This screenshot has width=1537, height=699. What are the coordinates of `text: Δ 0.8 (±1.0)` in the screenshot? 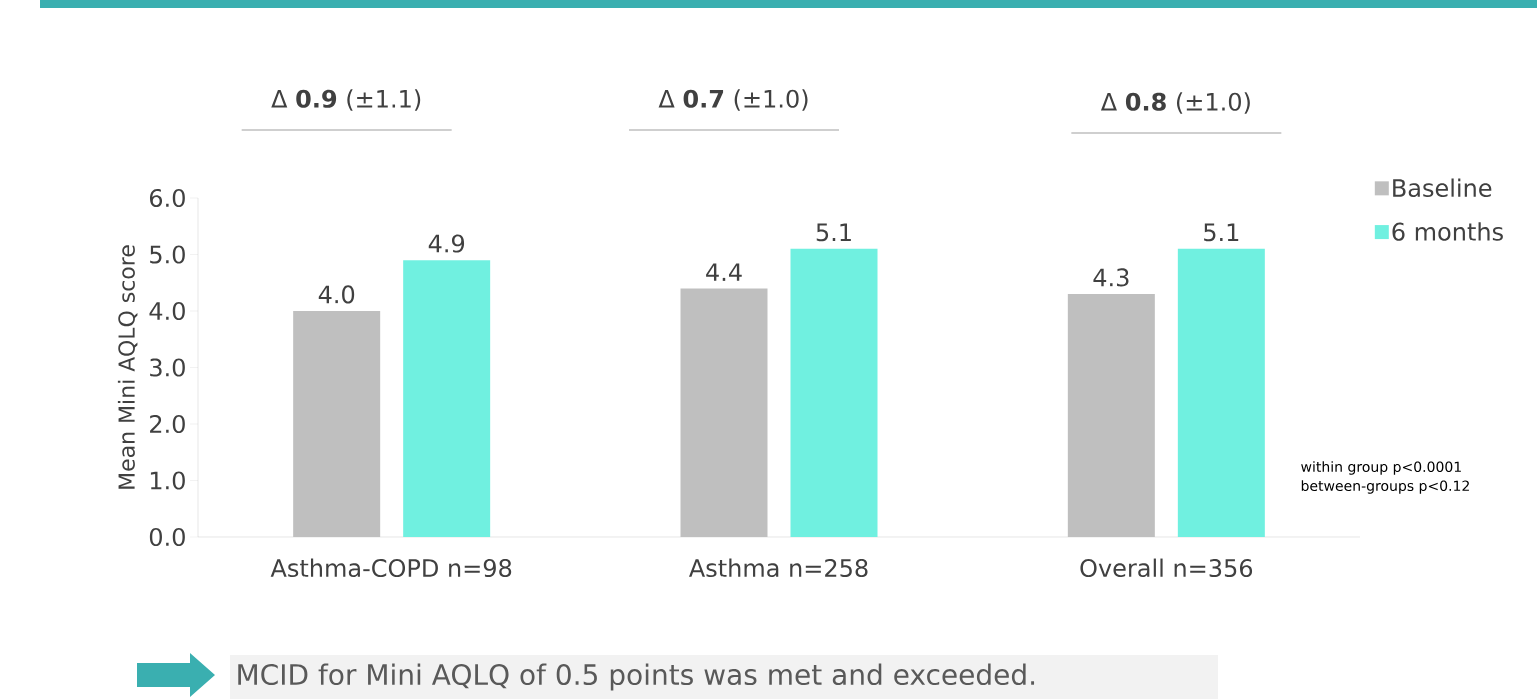 It's located at (1175, 103).